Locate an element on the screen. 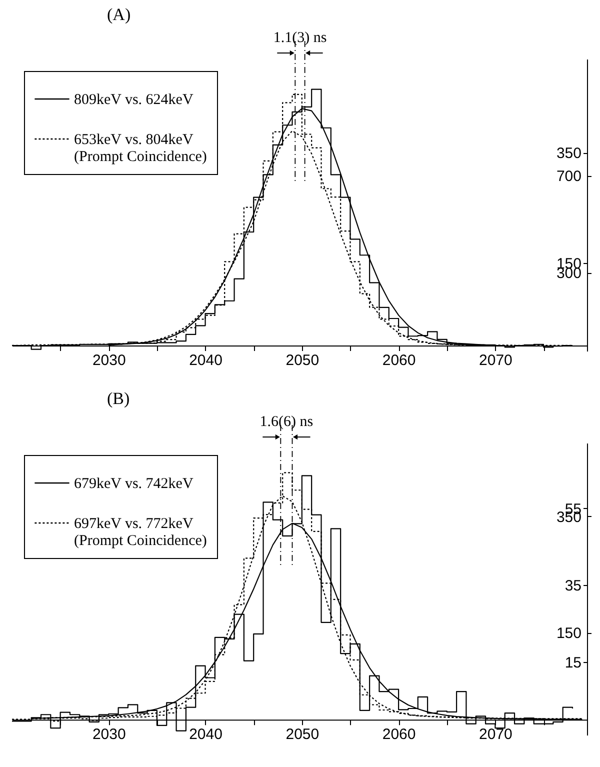  legend-label: 679keV vs. 742keV is located at coordinates (134, 484).